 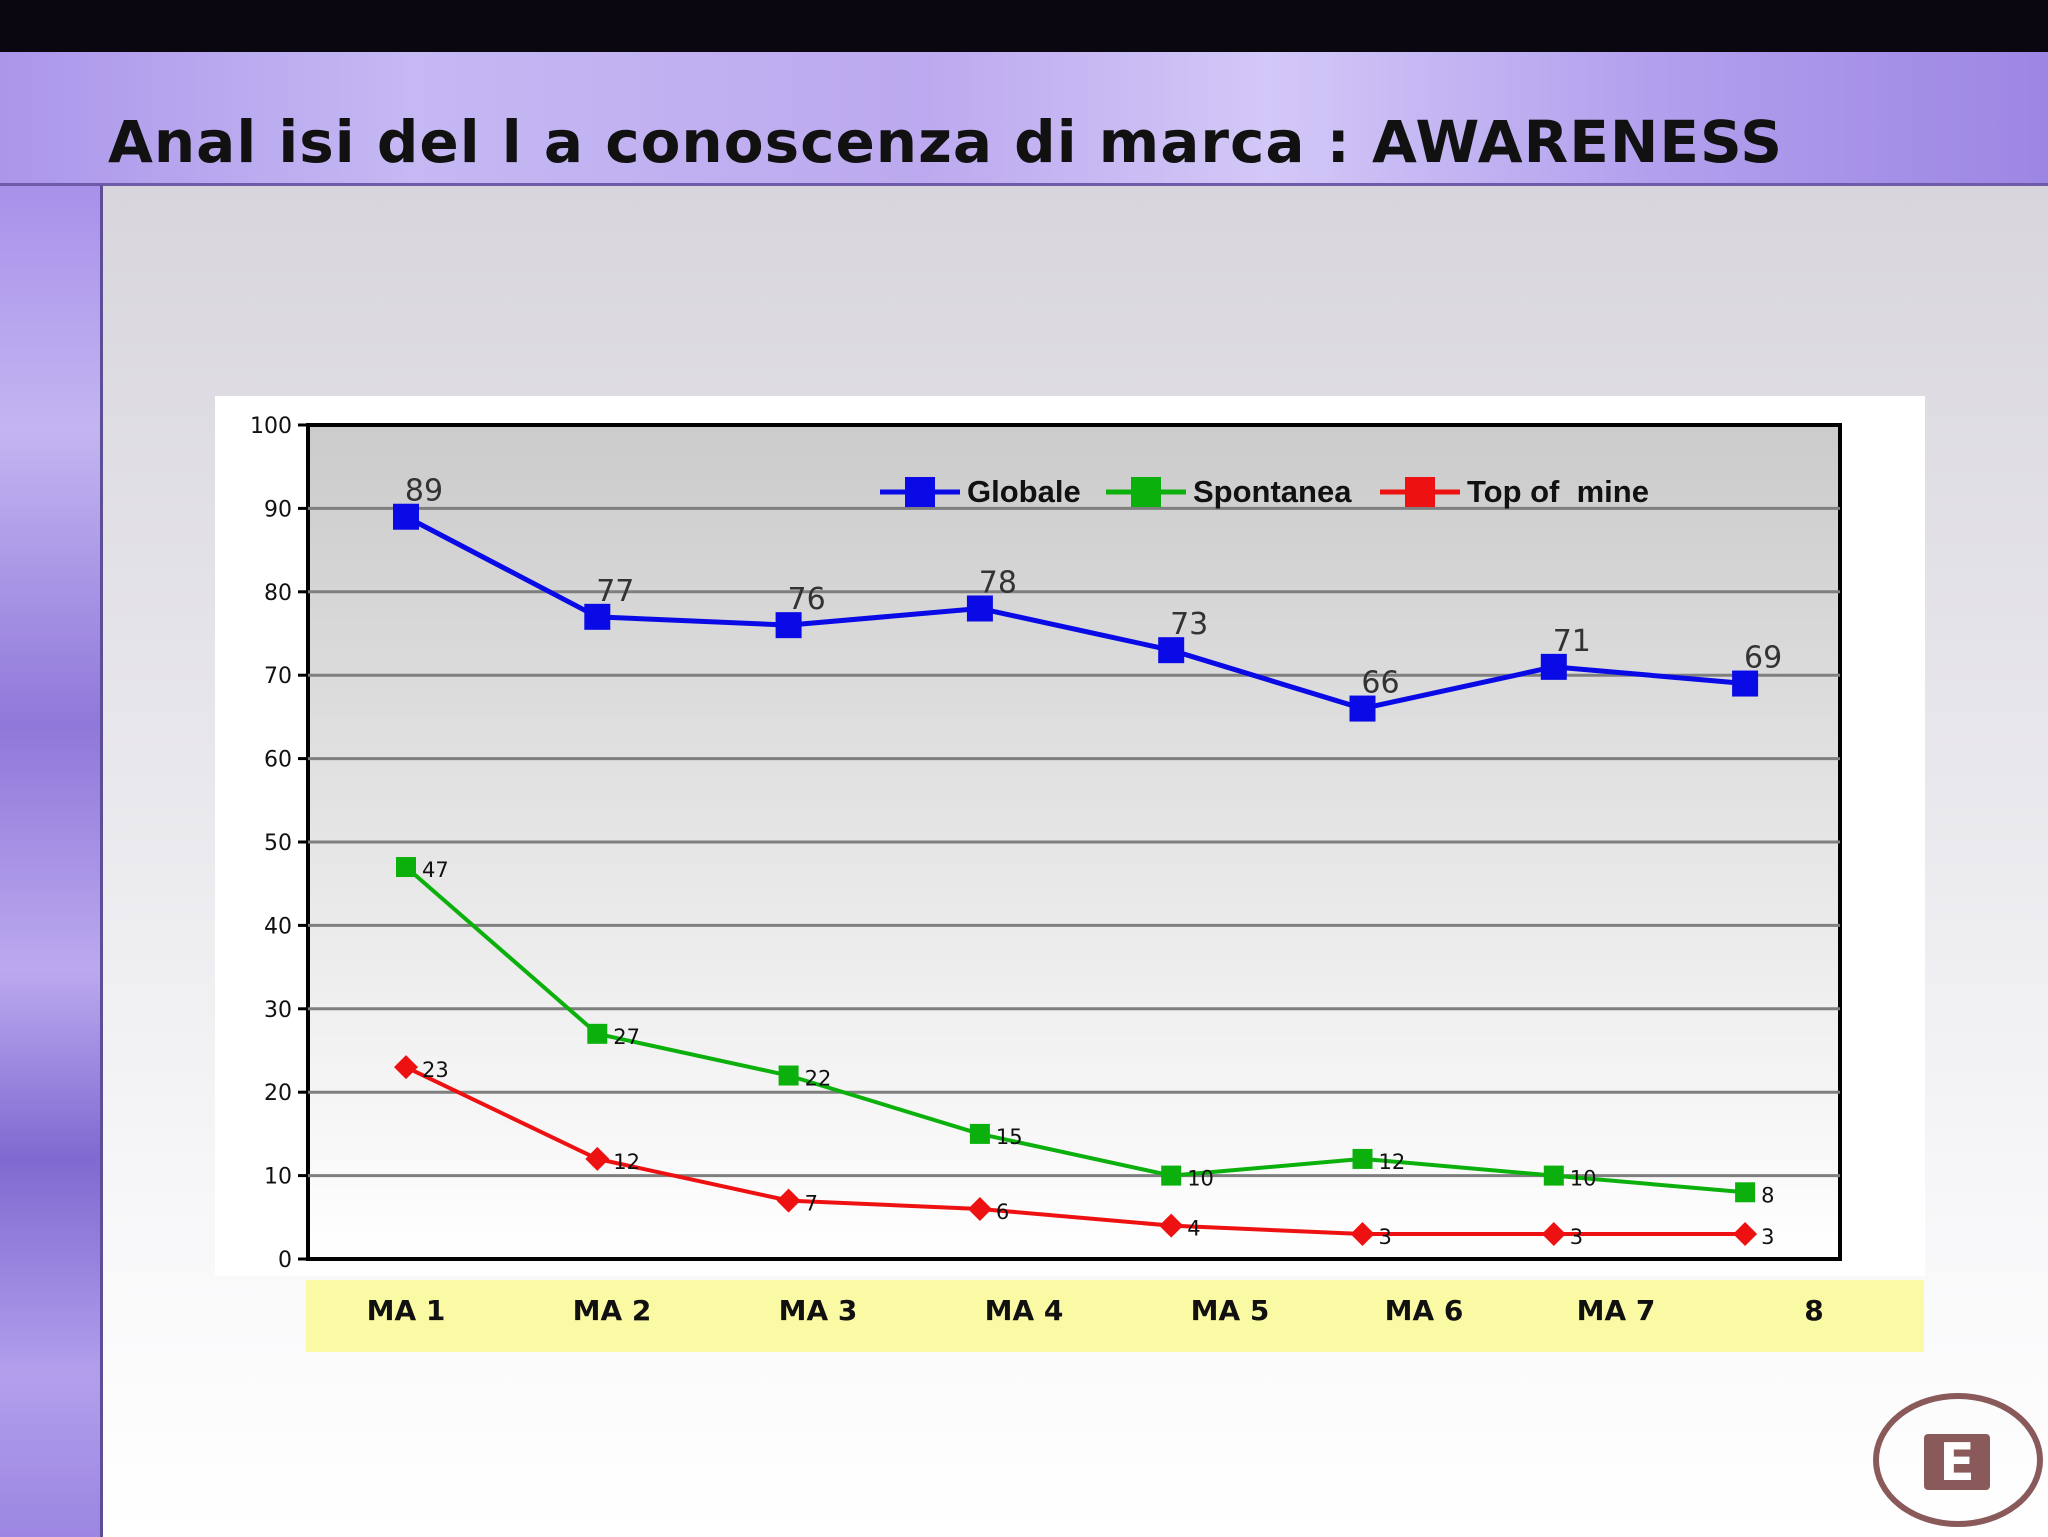 I want to click on y-tick-label: 0, so click(x=285, y=1260).